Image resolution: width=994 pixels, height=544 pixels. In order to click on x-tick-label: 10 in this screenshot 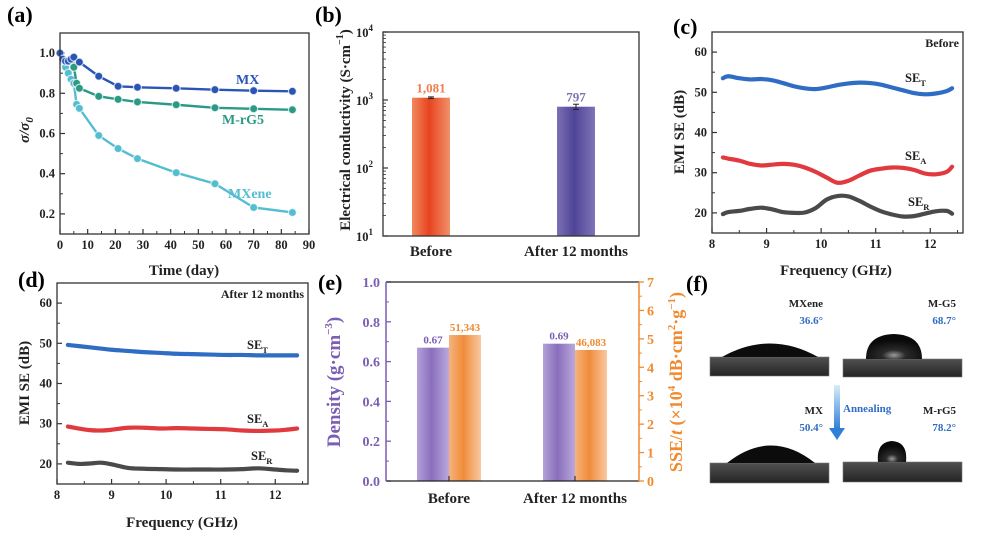, I will do `click(87, 245)`.